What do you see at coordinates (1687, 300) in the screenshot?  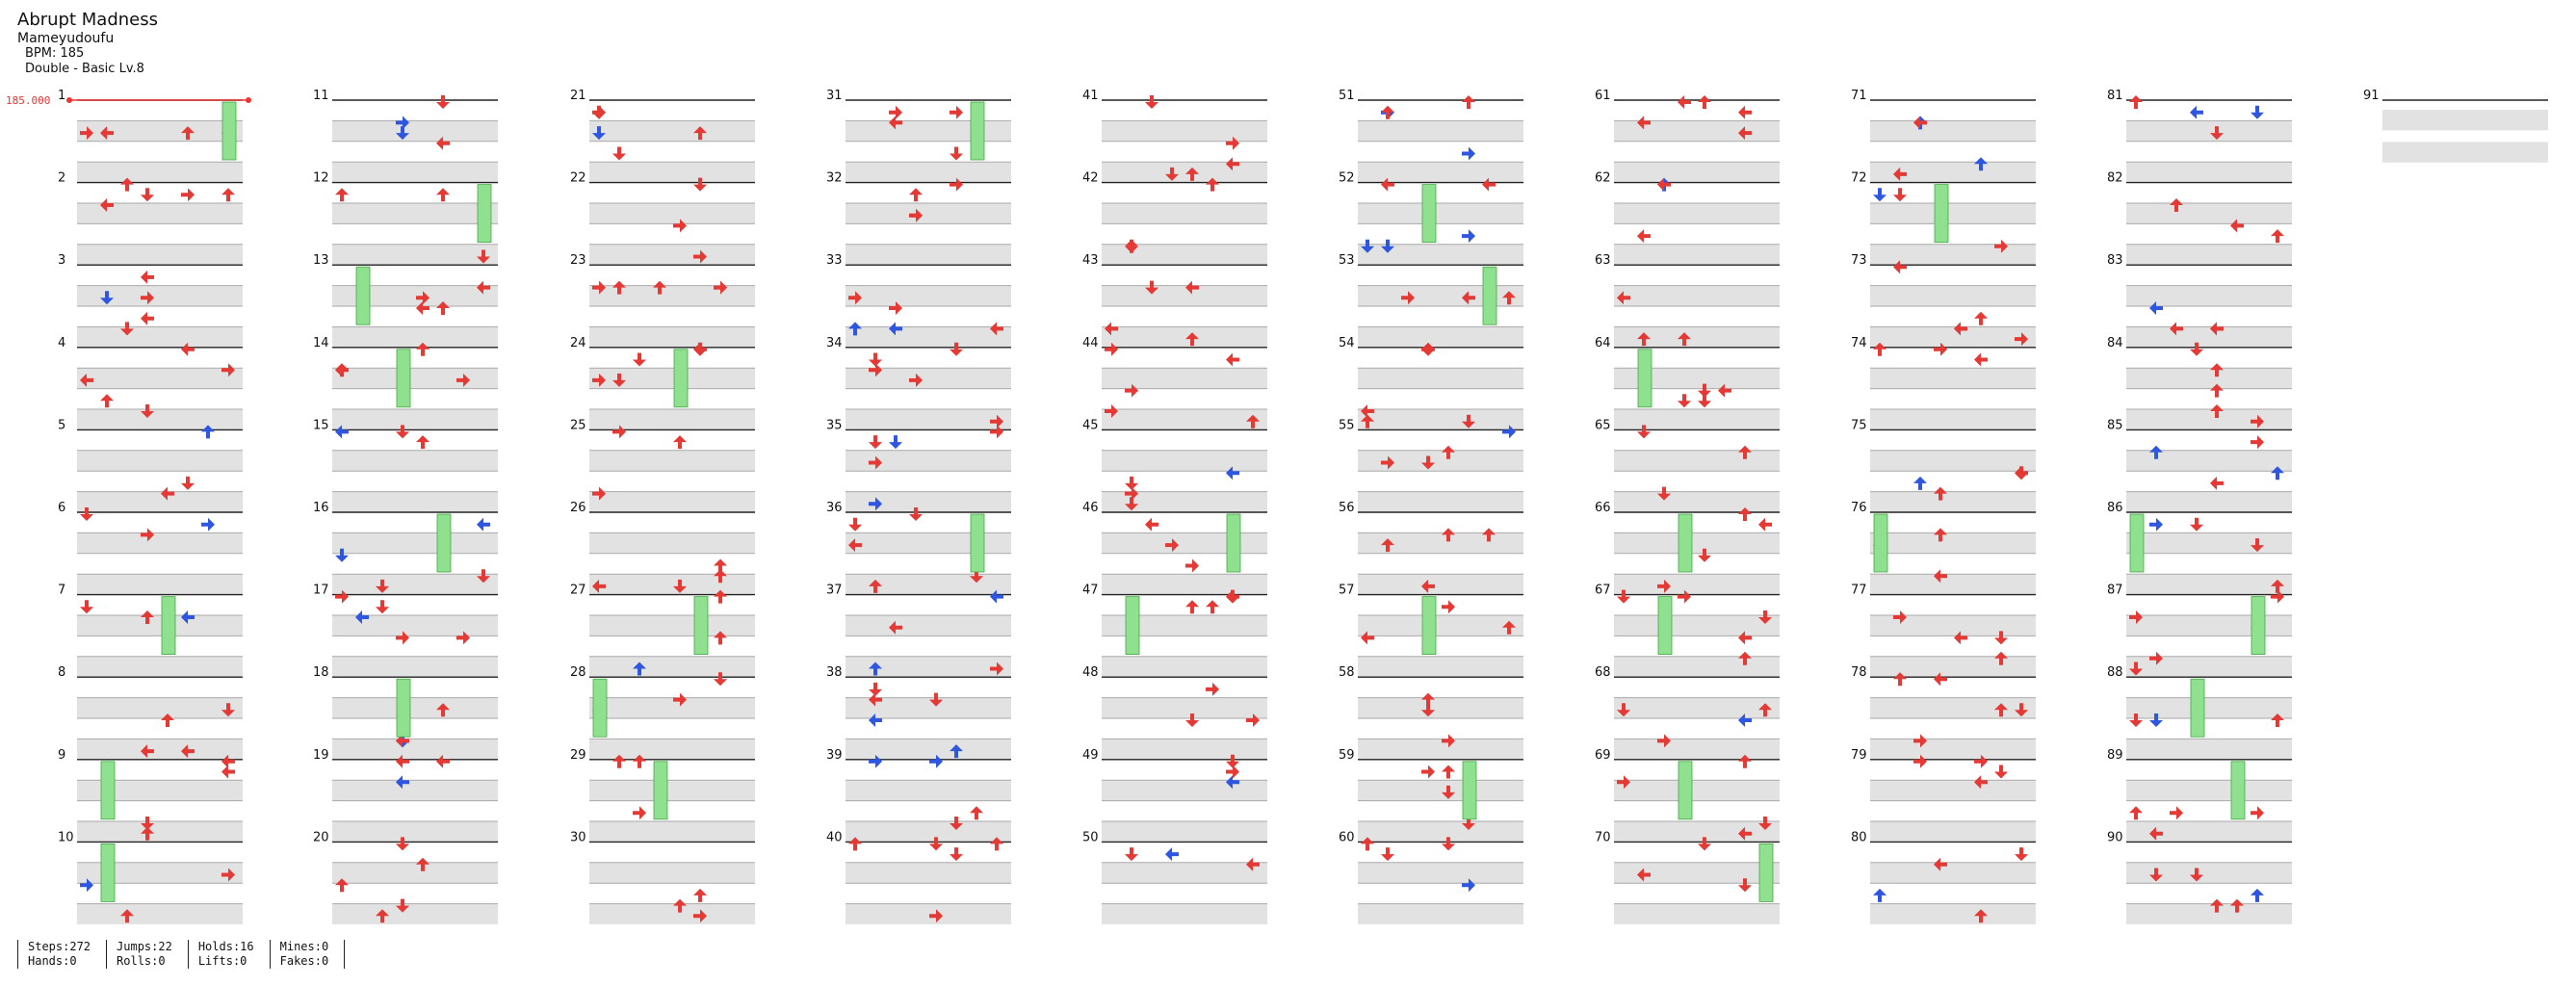 I see `measure: 63` at bounding box center [1687, 300].